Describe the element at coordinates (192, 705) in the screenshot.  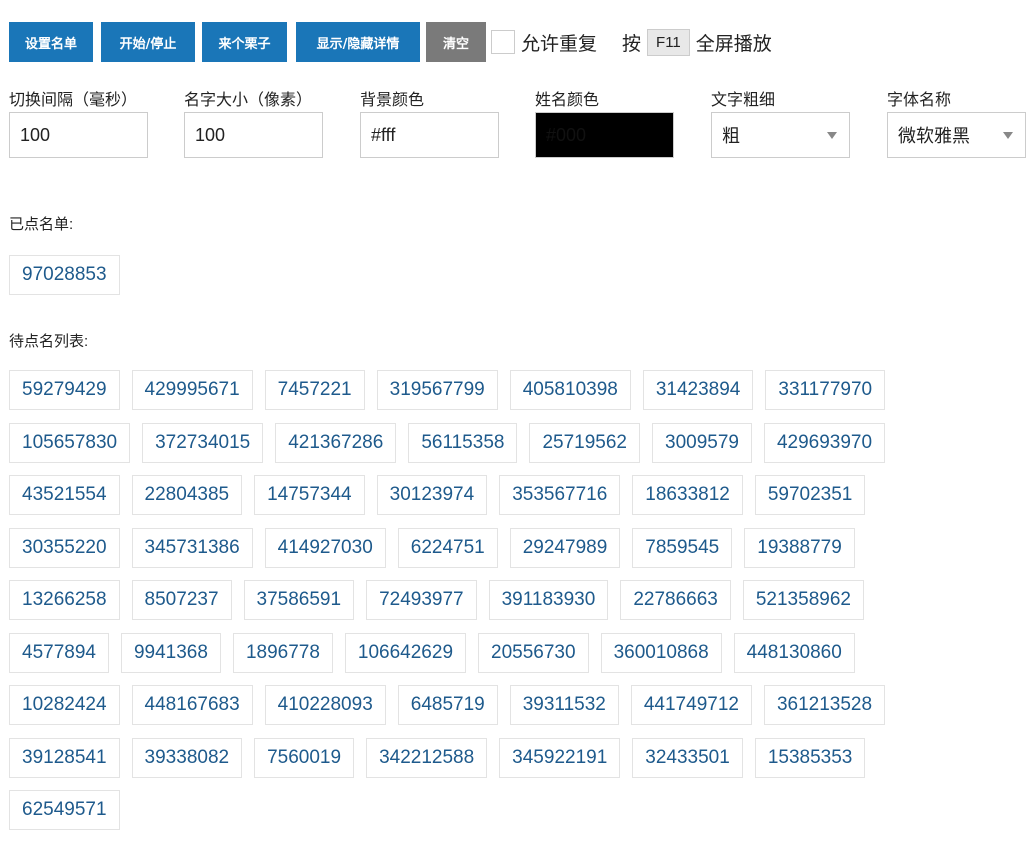
I see `pending-item: 448167683` at that location.